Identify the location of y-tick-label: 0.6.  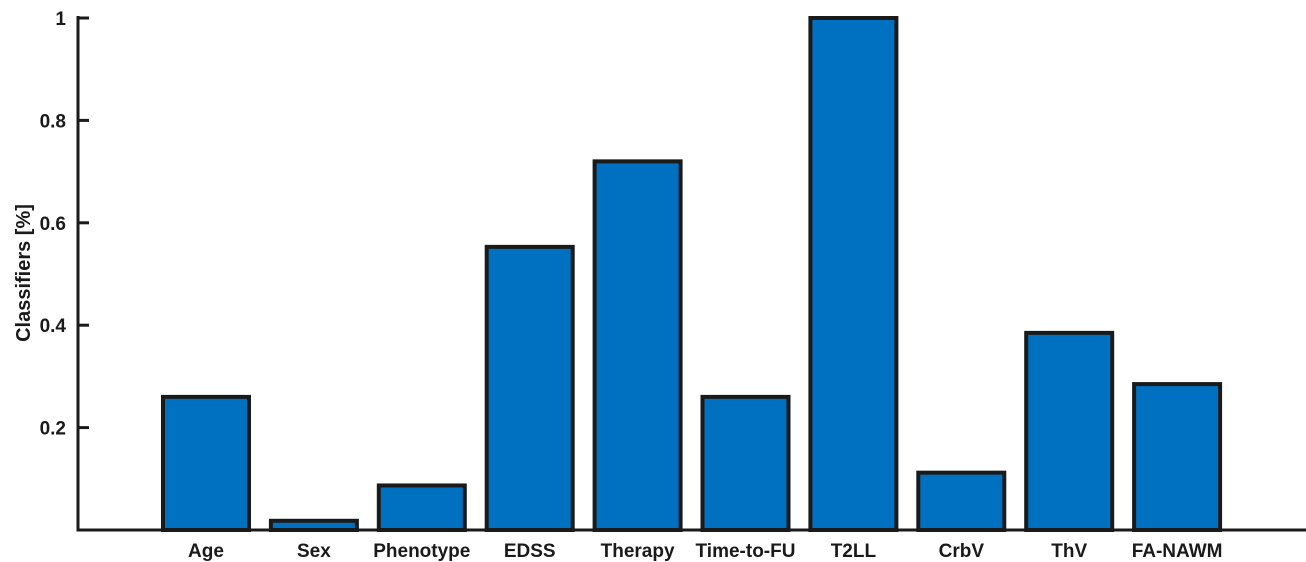
(53, 224).